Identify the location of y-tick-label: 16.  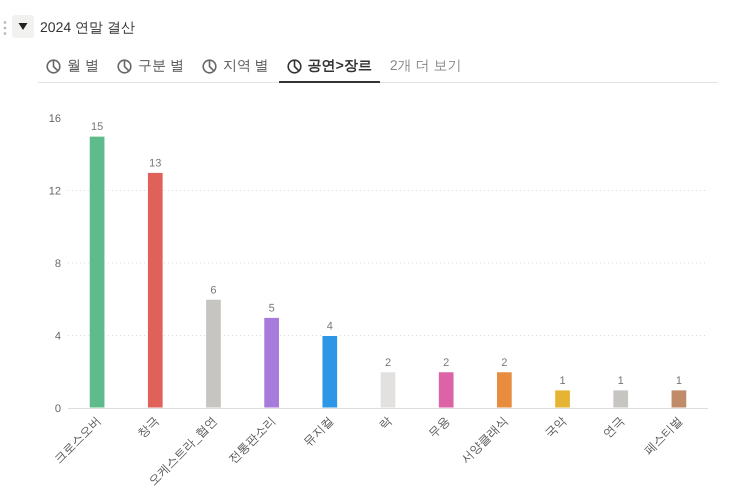
(54, 118).